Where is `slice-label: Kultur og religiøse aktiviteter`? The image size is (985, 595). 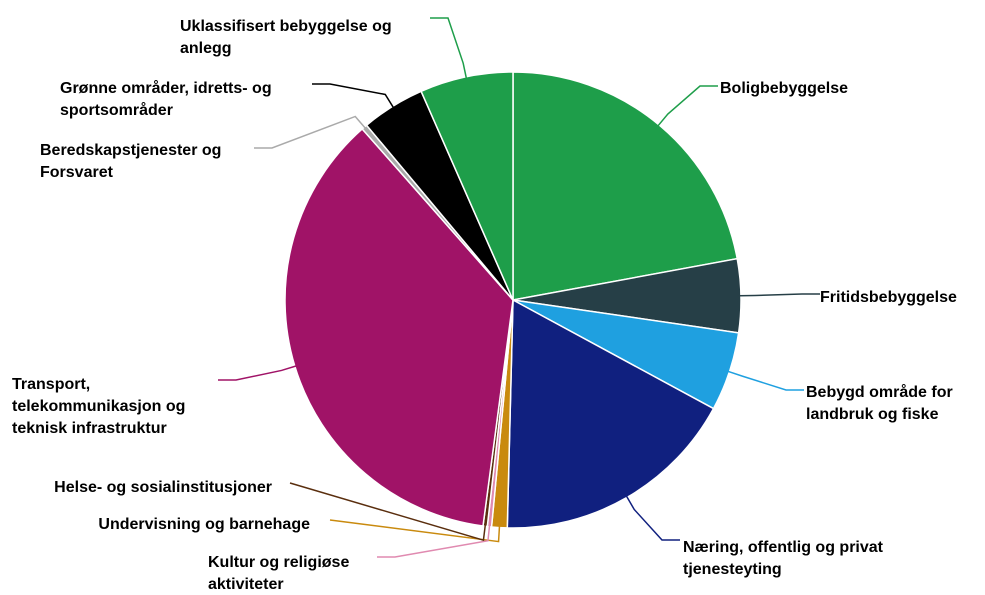
slice-label: Kultur og religiøse aktiviteter is located at coordinates (278, 573).